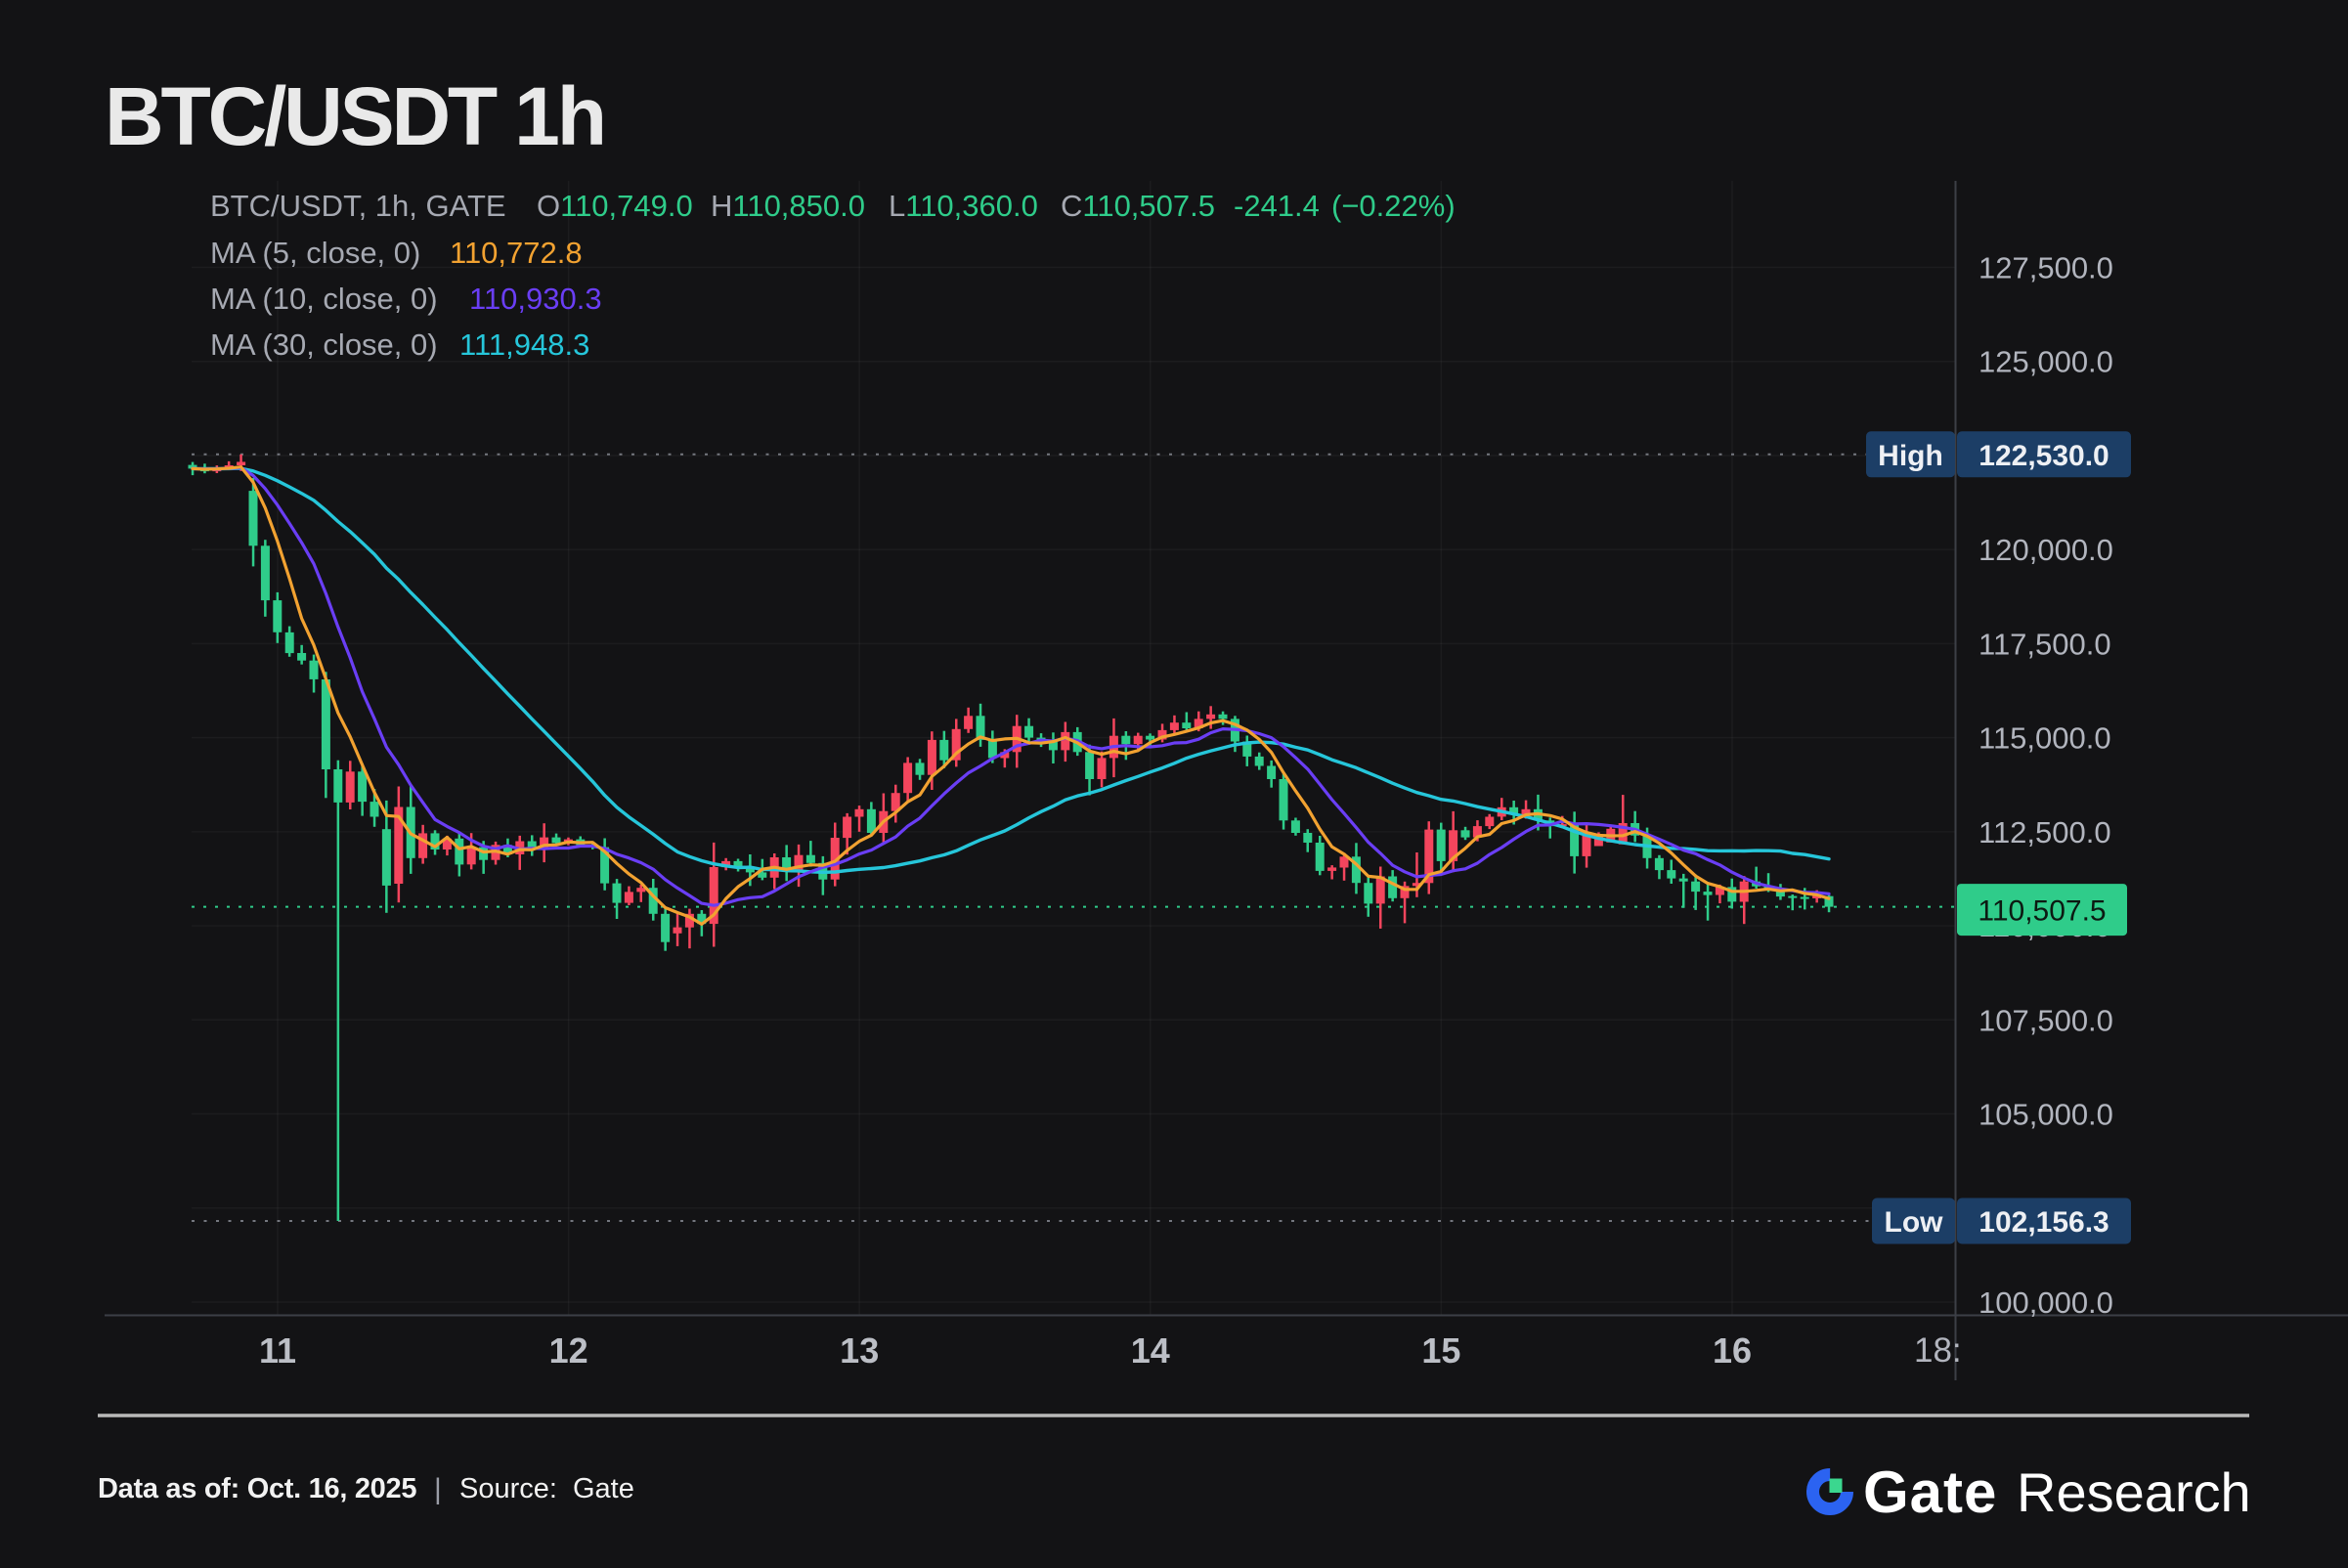 The height and width of the screenshot is (1568, 2348). Describe the element at coordinates (406, 299) in the screenshot. I see `svg-text: MA (10, close, 0) 110,930.3` at that location.